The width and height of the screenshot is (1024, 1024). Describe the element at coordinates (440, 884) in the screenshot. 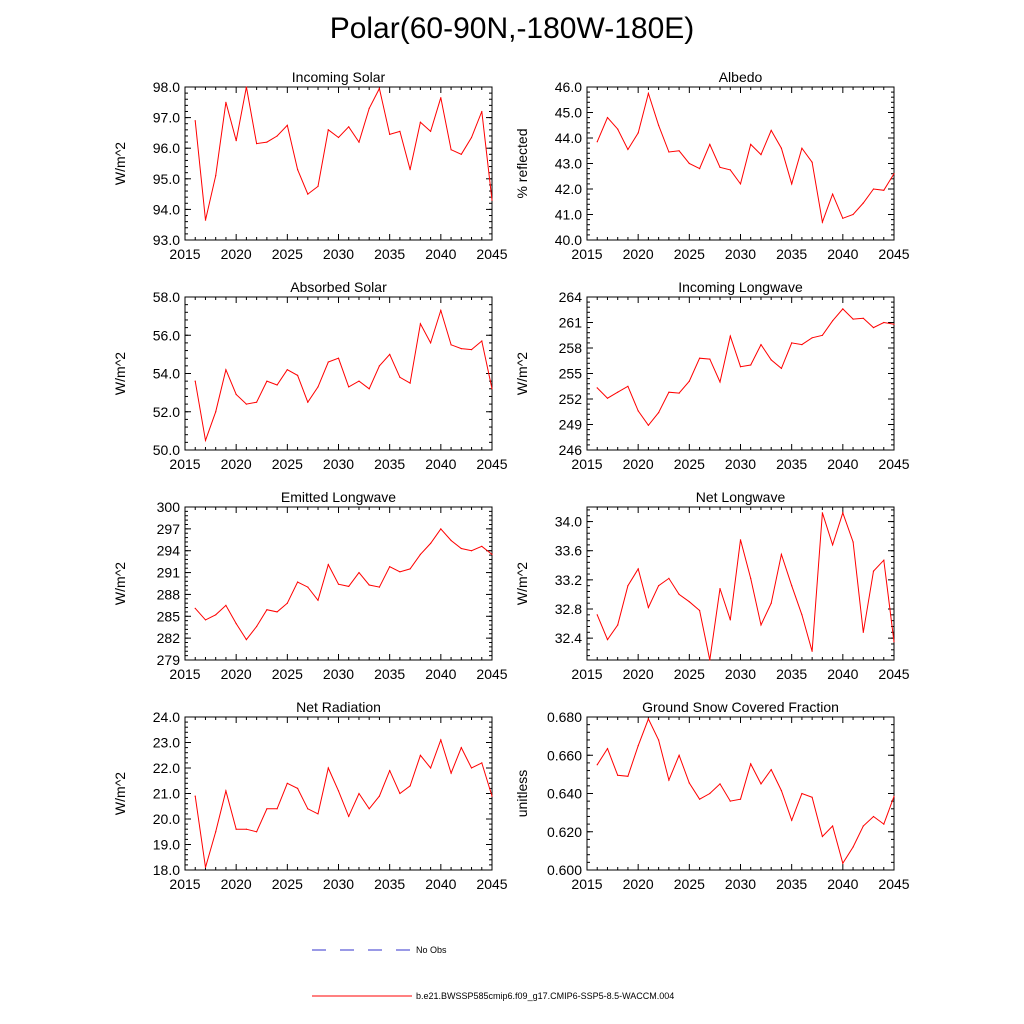

I see `x-tick-label: 2040` at that location.